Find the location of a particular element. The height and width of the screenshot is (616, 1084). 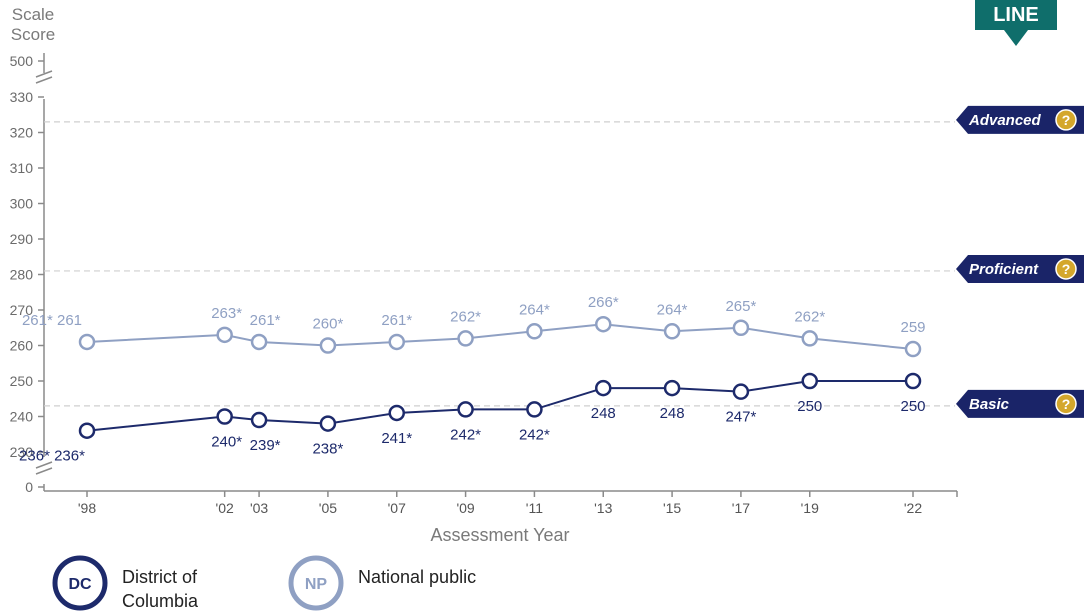

data-label-np-9: 265* is located at coordinates (740, 306).